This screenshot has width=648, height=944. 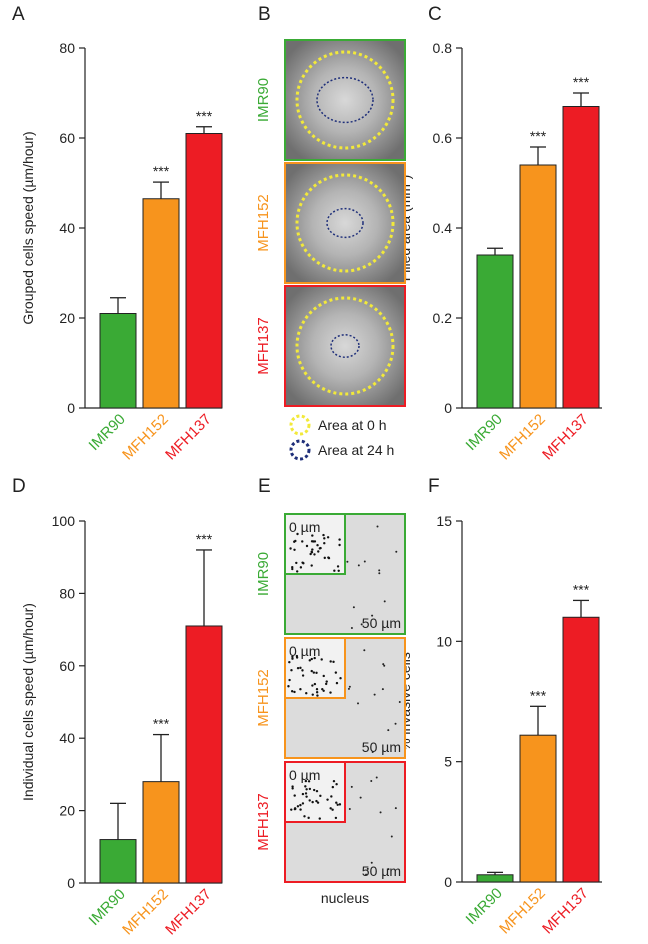 What do you see at coordinates (345, 223) in the screenshot?
I see `initial-area-outline` at bounding box center [345, 223].